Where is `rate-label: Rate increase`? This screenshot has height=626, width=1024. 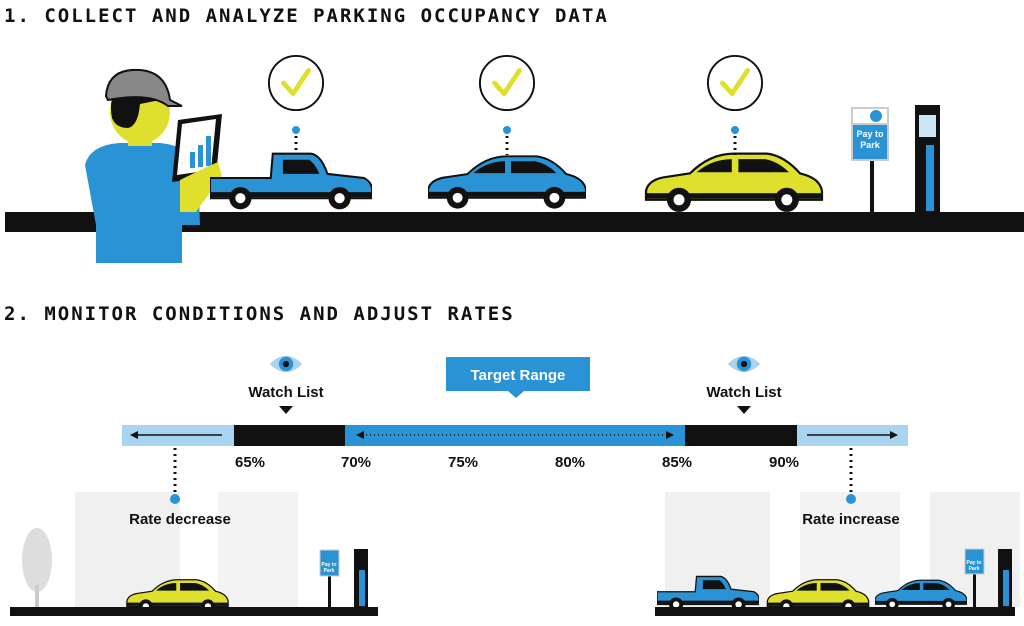 rate-label: Rate increase is located at coordinates (851, 519).